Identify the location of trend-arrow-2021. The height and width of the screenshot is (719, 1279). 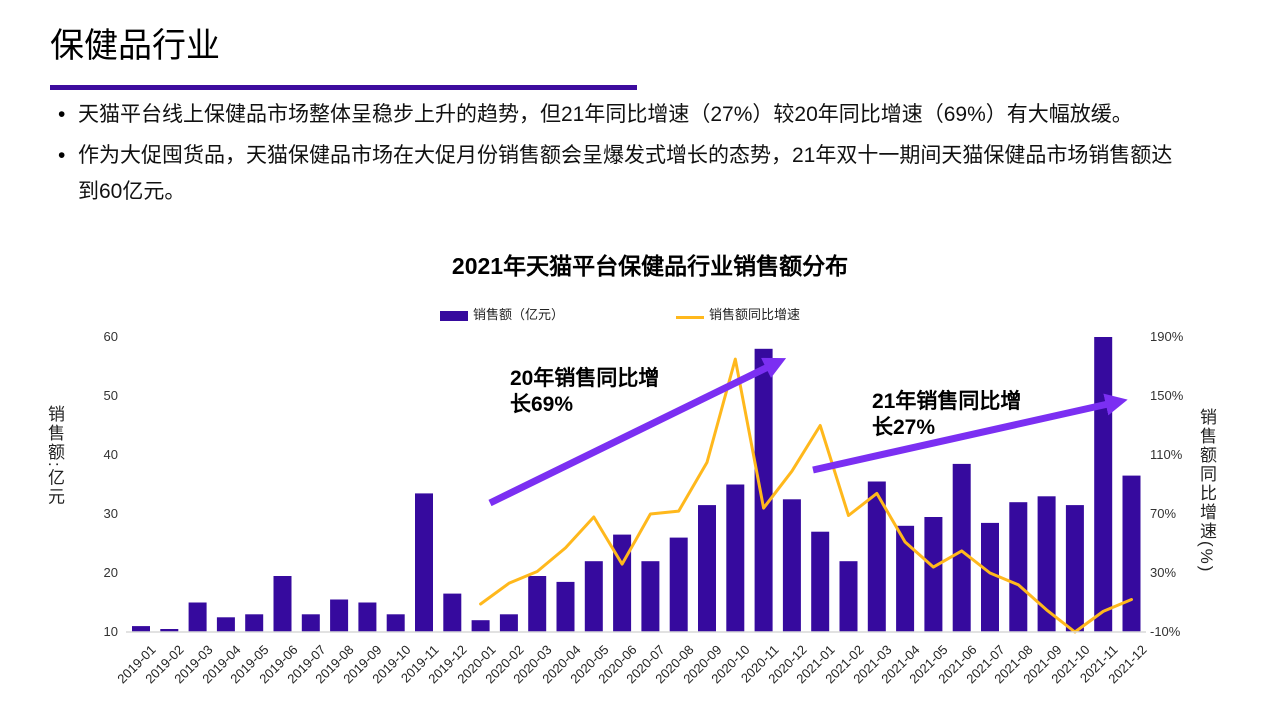
(970, 433).